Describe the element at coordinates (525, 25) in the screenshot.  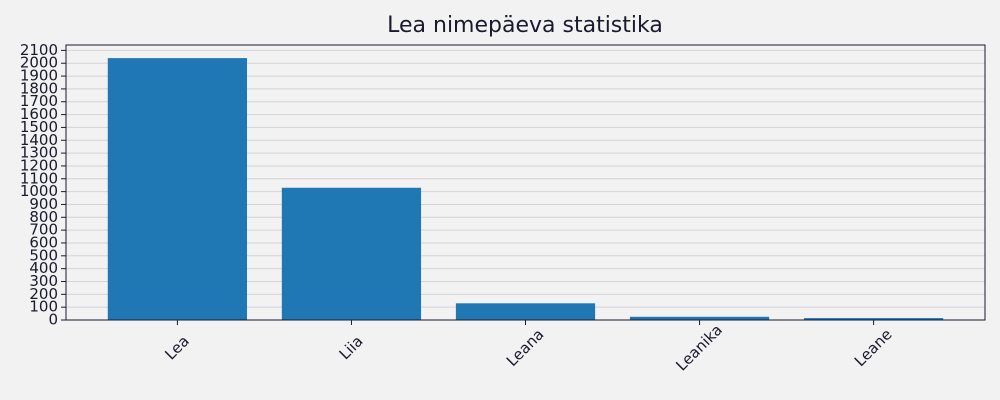
I see `chart-title: Lea nimepäeva statistika` at that location.